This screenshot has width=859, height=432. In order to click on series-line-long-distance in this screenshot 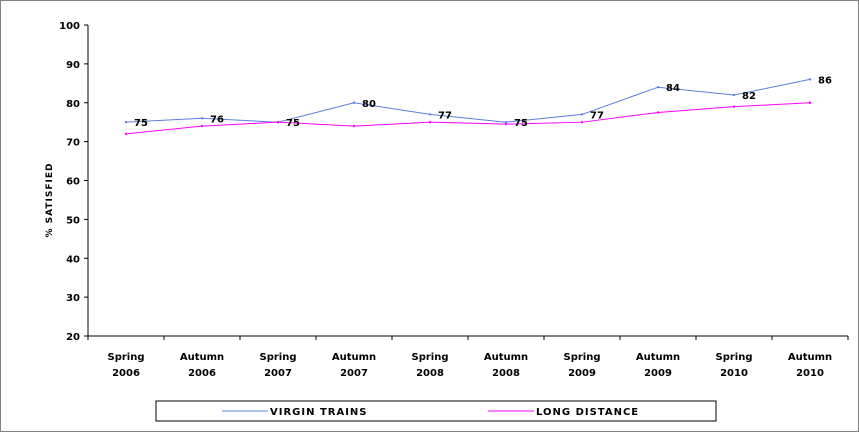, I will do `click(468, 118)`.